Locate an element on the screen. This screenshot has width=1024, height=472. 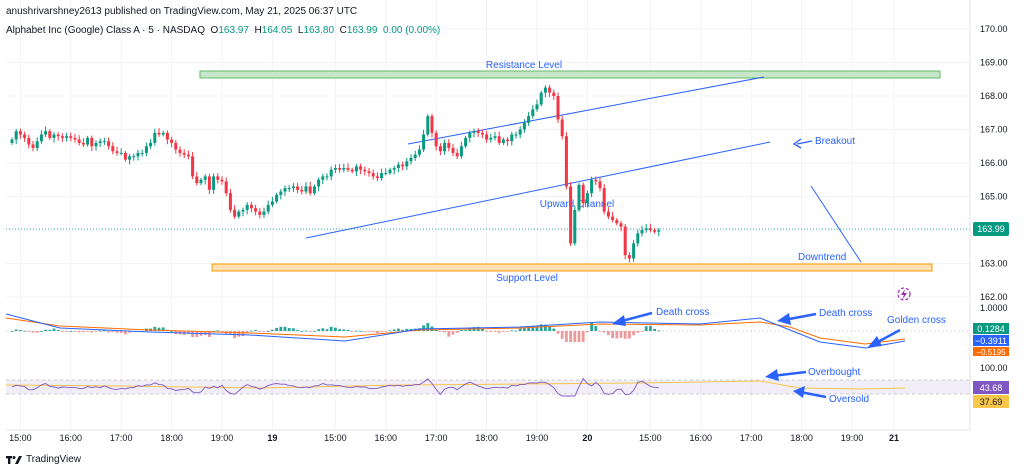
price-axis-tick: 169.00 is located at coordinates (994, 63).